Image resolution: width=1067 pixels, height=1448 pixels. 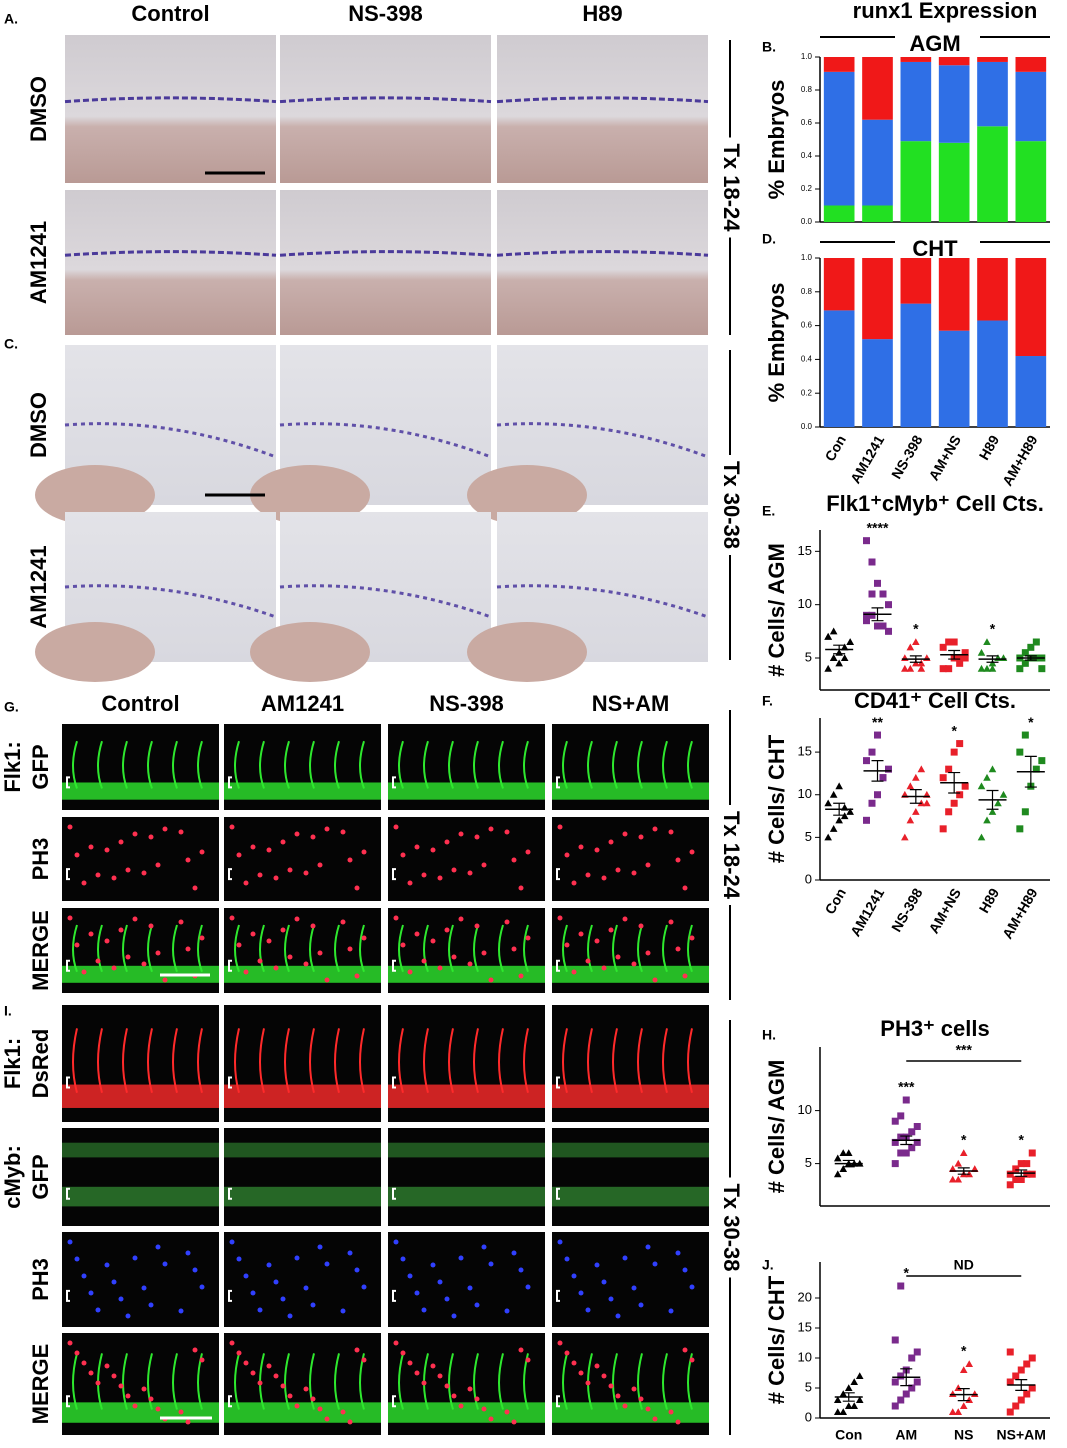 I want to click on y-tick-label: 0.4, so click(x=807, y=155).